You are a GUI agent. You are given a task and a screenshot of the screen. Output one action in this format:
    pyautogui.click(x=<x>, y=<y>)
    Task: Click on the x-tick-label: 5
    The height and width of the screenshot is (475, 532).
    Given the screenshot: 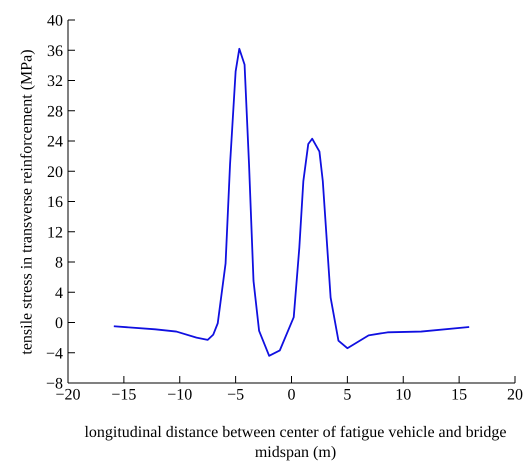 What is the action you would take?
    pyautogui.click(x=347, y=395)
    